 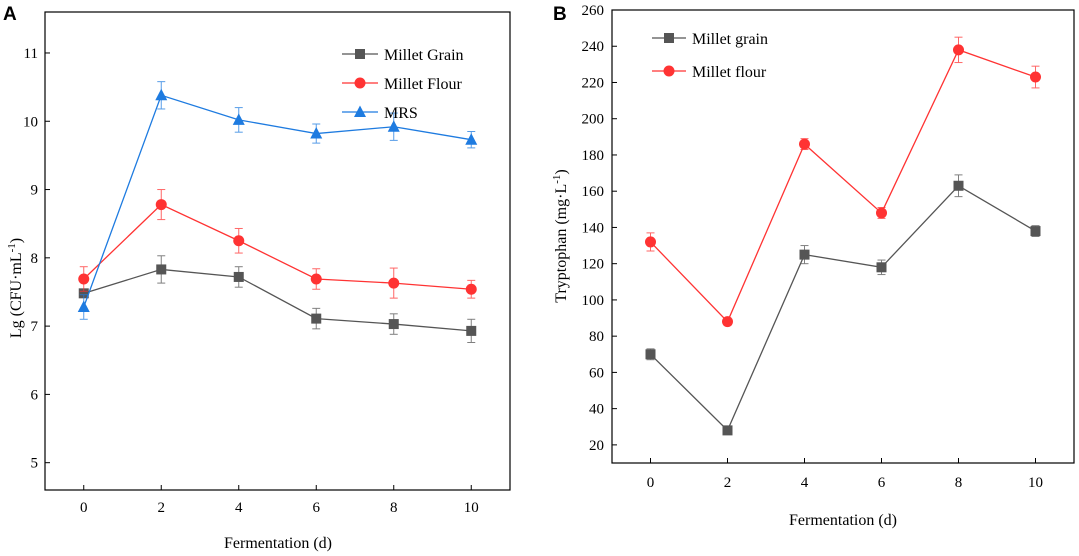 I want to click on panel-b-x-tick-label: 0, so click(x=651, y=483).